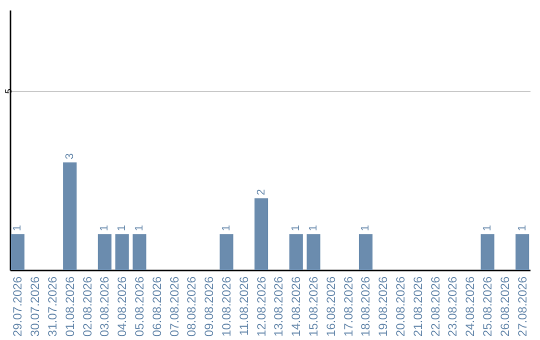  What do you see at coordinates (365, 306) in the screenshot?
I see `x-tick-label: 18.08.2026` at bounding box center [365, 306].